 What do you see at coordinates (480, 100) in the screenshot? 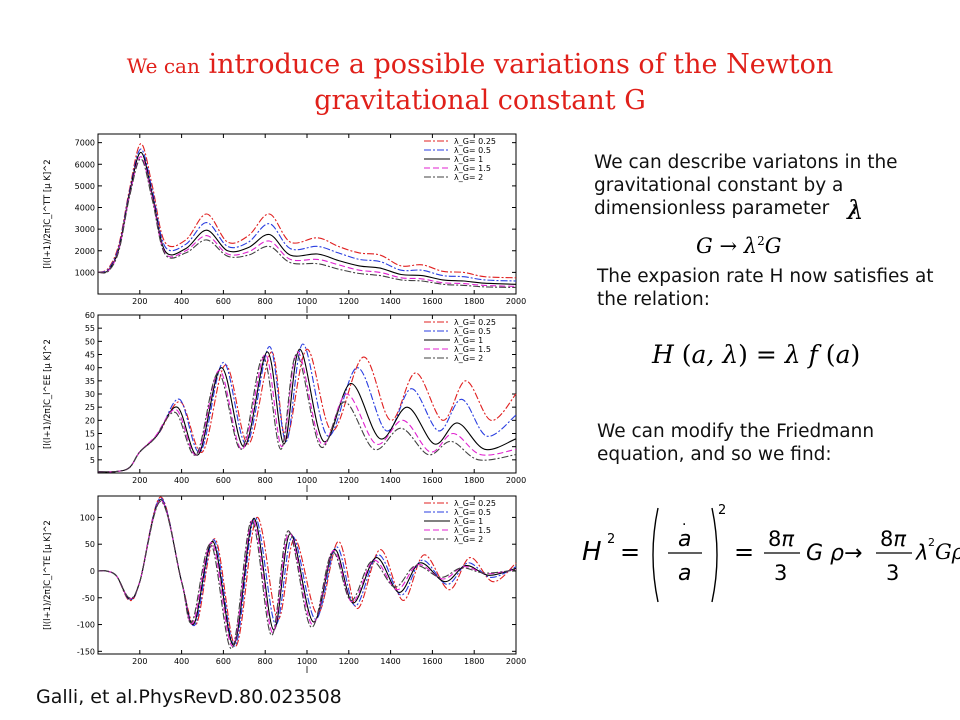
I see `slide-title-line-2: gravitational constant G` at bounding box center [480, 100].